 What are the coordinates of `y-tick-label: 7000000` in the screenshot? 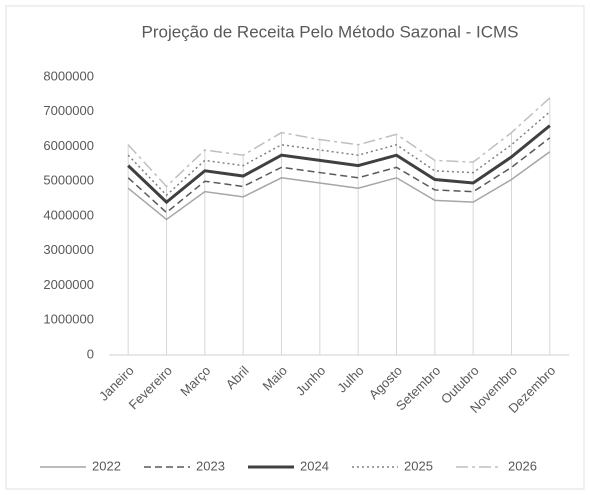 It's located at (68, 110).